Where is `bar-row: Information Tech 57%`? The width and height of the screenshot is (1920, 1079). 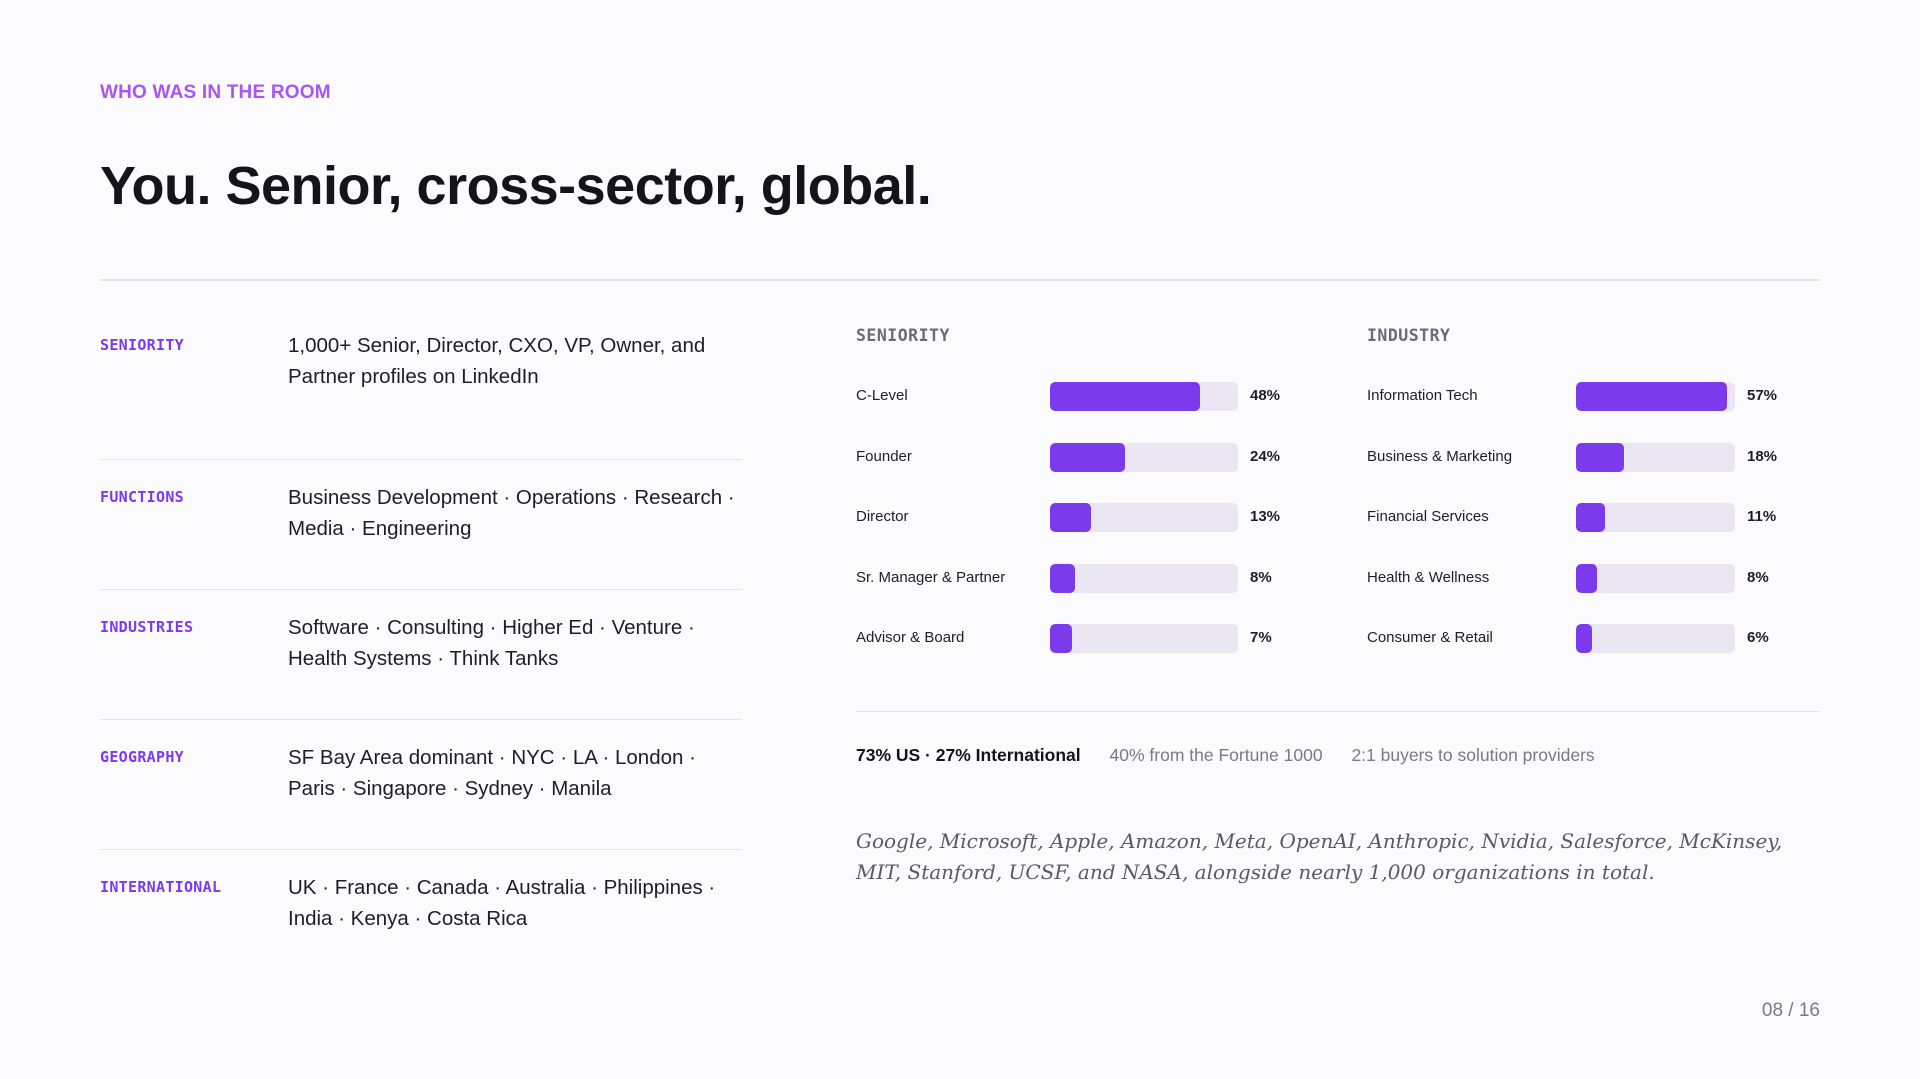 bar-row: Information Tech 57% is located at coordinates (1587, 397).